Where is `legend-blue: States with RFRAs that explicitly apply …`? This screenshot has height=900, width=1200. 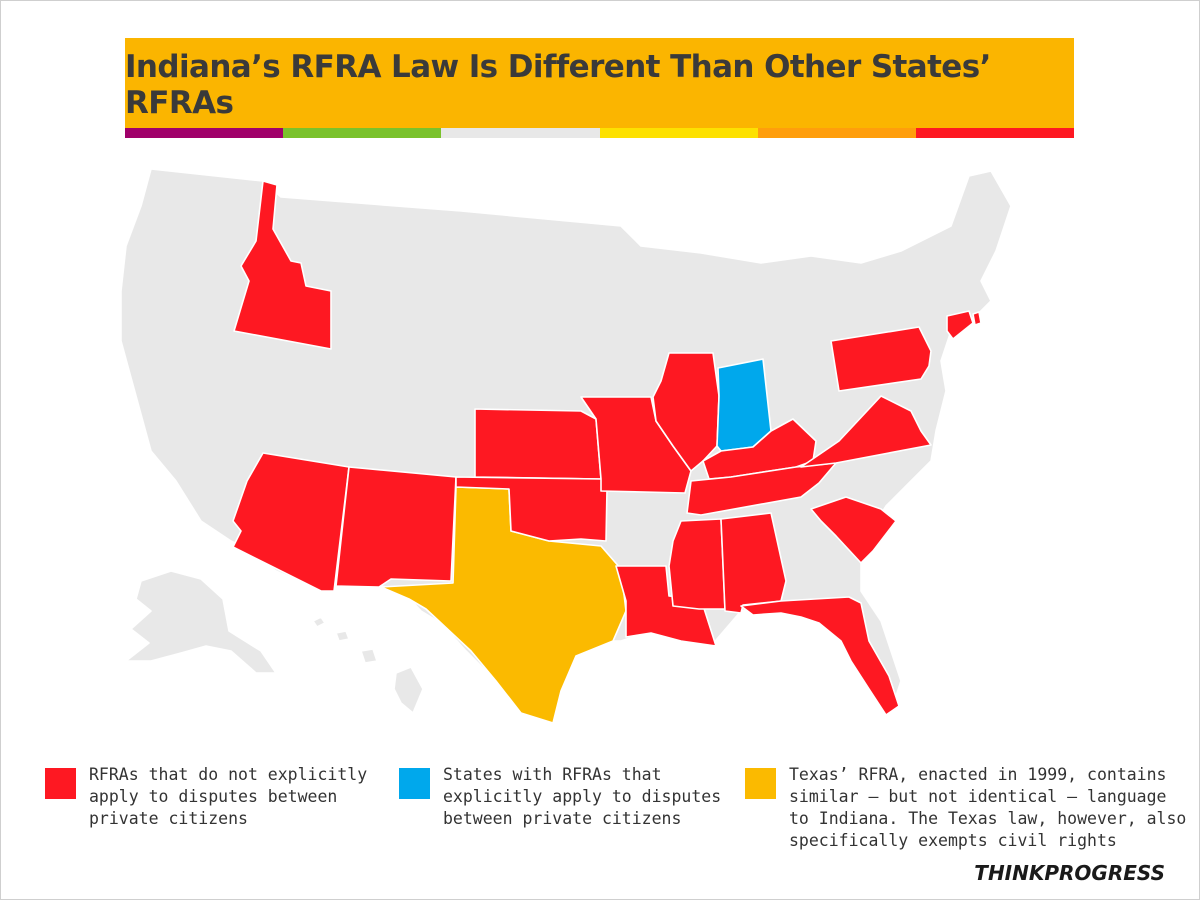
legend-blue: States with RFRAs that explicitly apply … is located at coordinates (560, 797).